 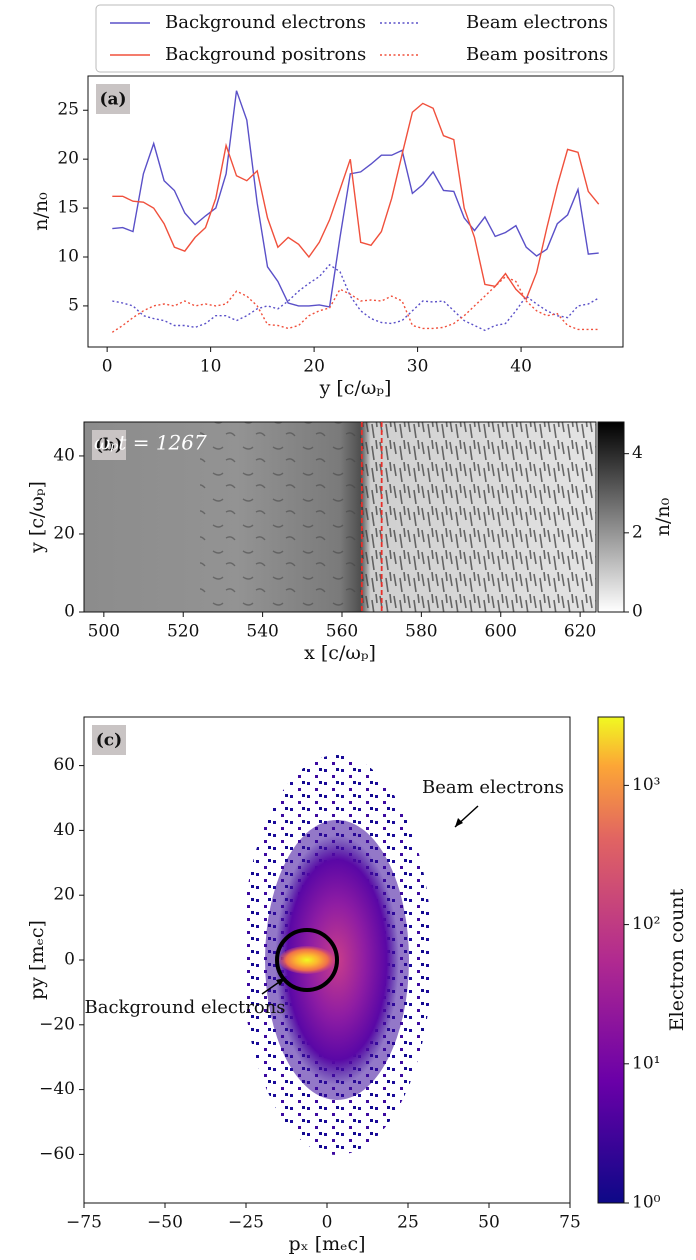 I want to click on colorbar-tick-label: 4, so click(x=637, y=453).